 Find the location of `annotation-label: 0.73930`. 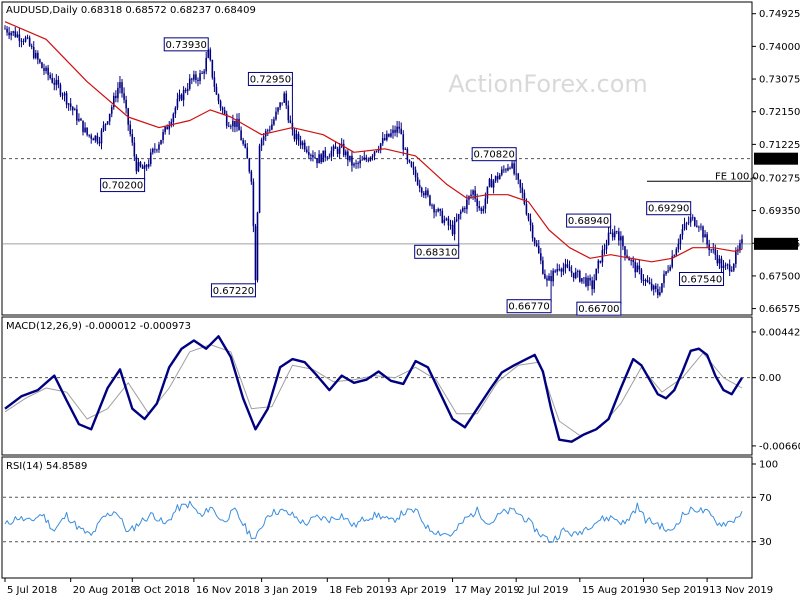

annotation-label: 0.73930 is located at coordinates (186, 45).